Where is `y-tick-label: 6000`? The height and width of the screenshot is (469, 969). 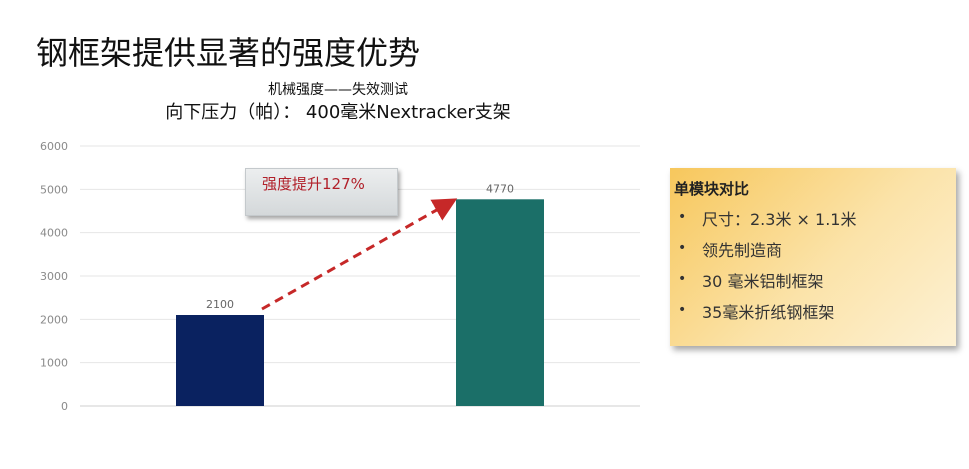 y-tick-label: 6000 is located at coordinates (54, 146).